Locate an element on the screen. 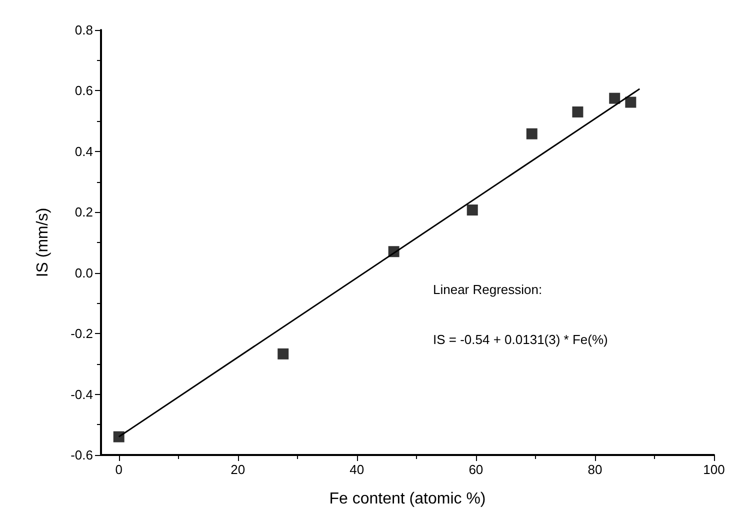 This screenshot has height=531, width=737. y-tick-label: 0.0 is located at coordinates (83, 272).